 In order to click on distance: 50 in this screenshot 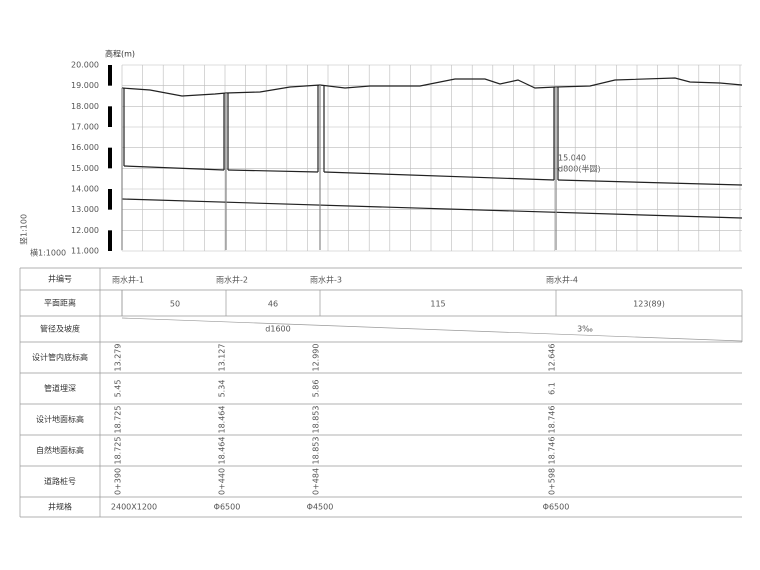, I will do `click(175, 304)`.